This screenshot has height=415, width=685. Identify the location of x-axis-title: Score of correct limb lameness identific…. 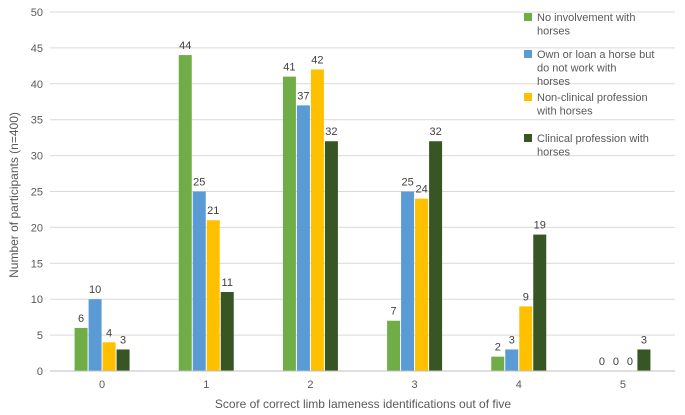
(363, 404).